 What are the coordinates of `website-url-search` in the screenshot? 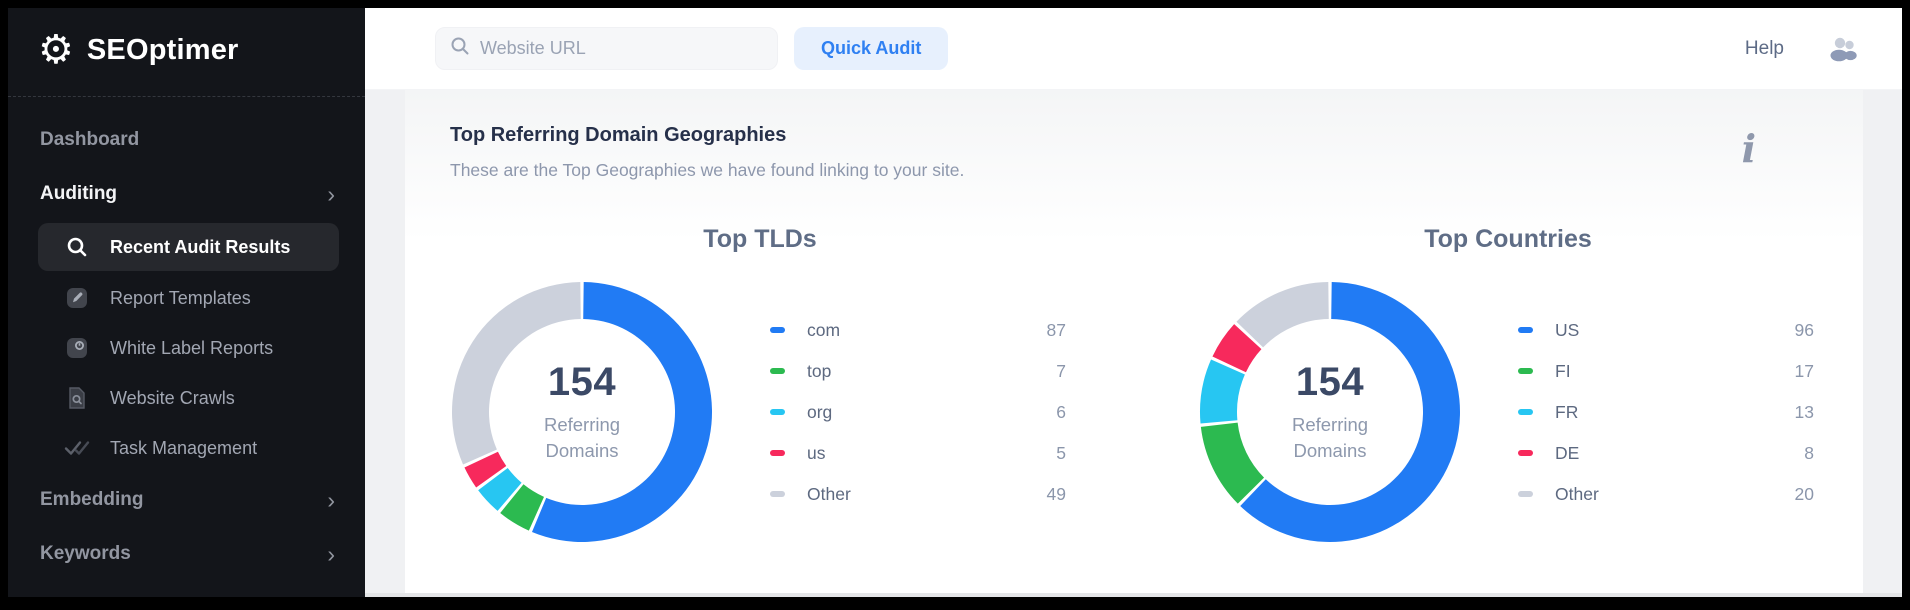 It's located at (606, 48).